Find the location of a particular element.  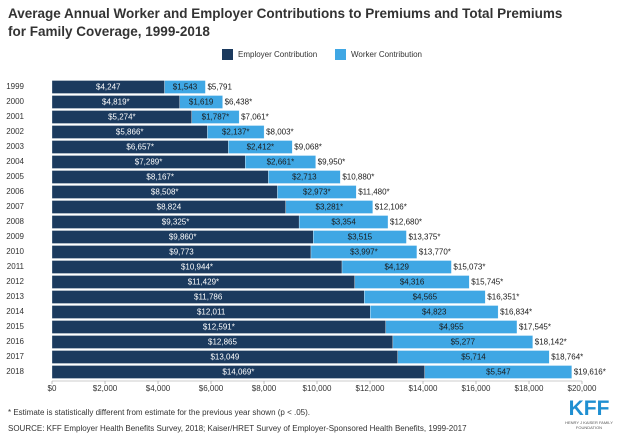

total-label: $15,745* is located at coordinates (487, 282).